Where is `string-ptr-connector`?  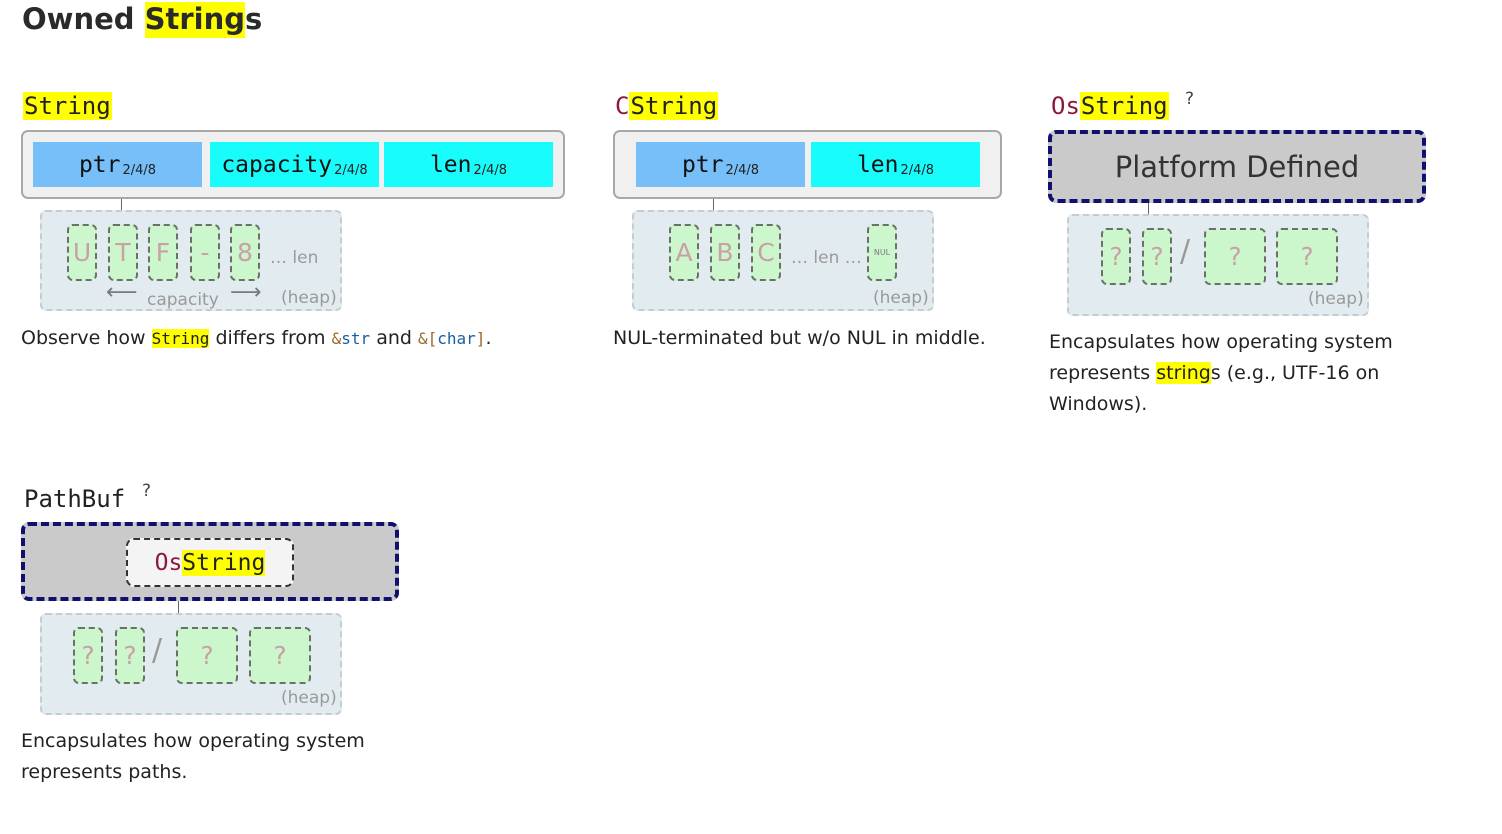
string-ptr-connector is located at coordinates (121, 205).